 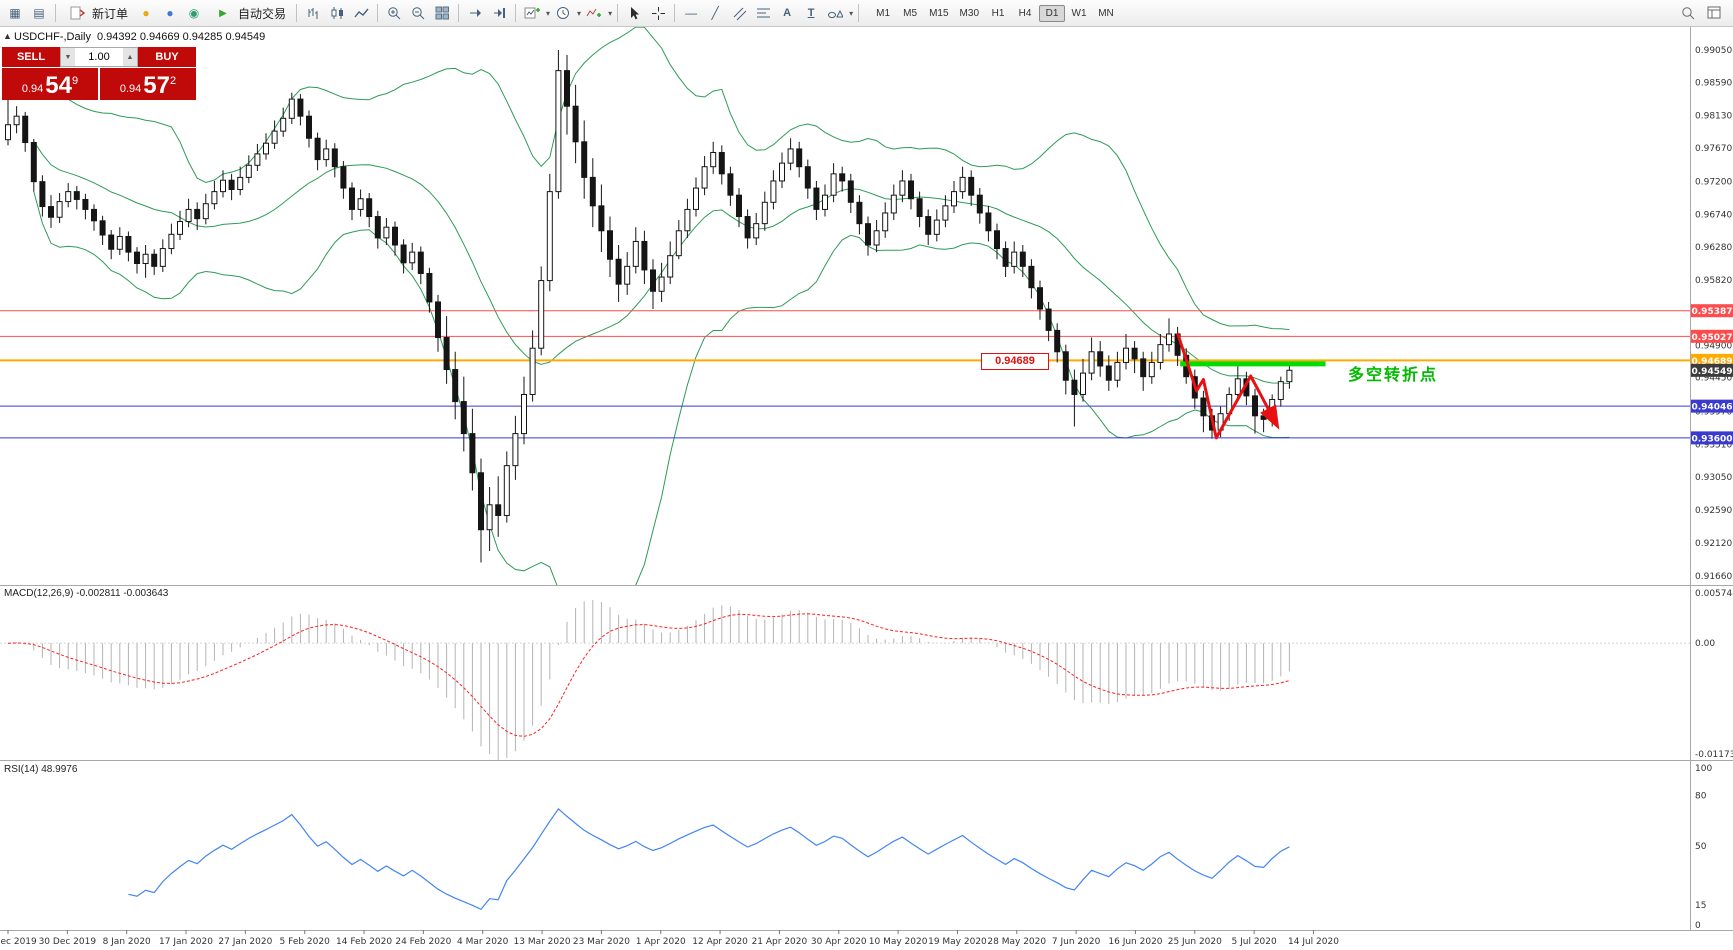 I want to click on candlestick-mode-icon, so click(x=337, y=13).